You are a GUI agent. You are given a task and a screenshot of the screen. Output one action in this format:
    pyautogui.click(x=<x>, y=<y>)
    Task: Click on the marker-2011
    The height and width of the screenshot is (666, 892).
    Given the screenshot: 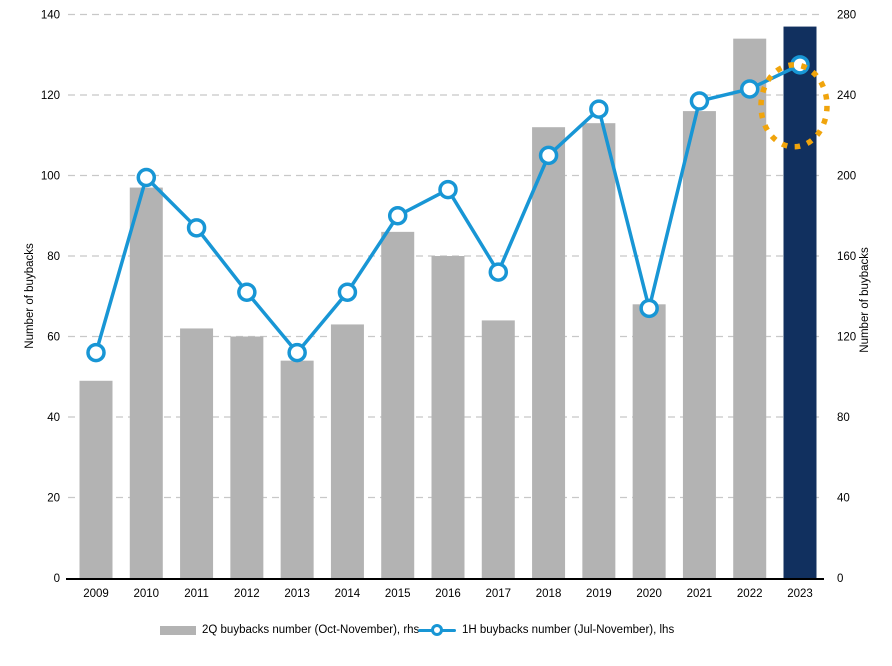 What is the action you would take?
    pyautogui.click(x=196, y=228)
    